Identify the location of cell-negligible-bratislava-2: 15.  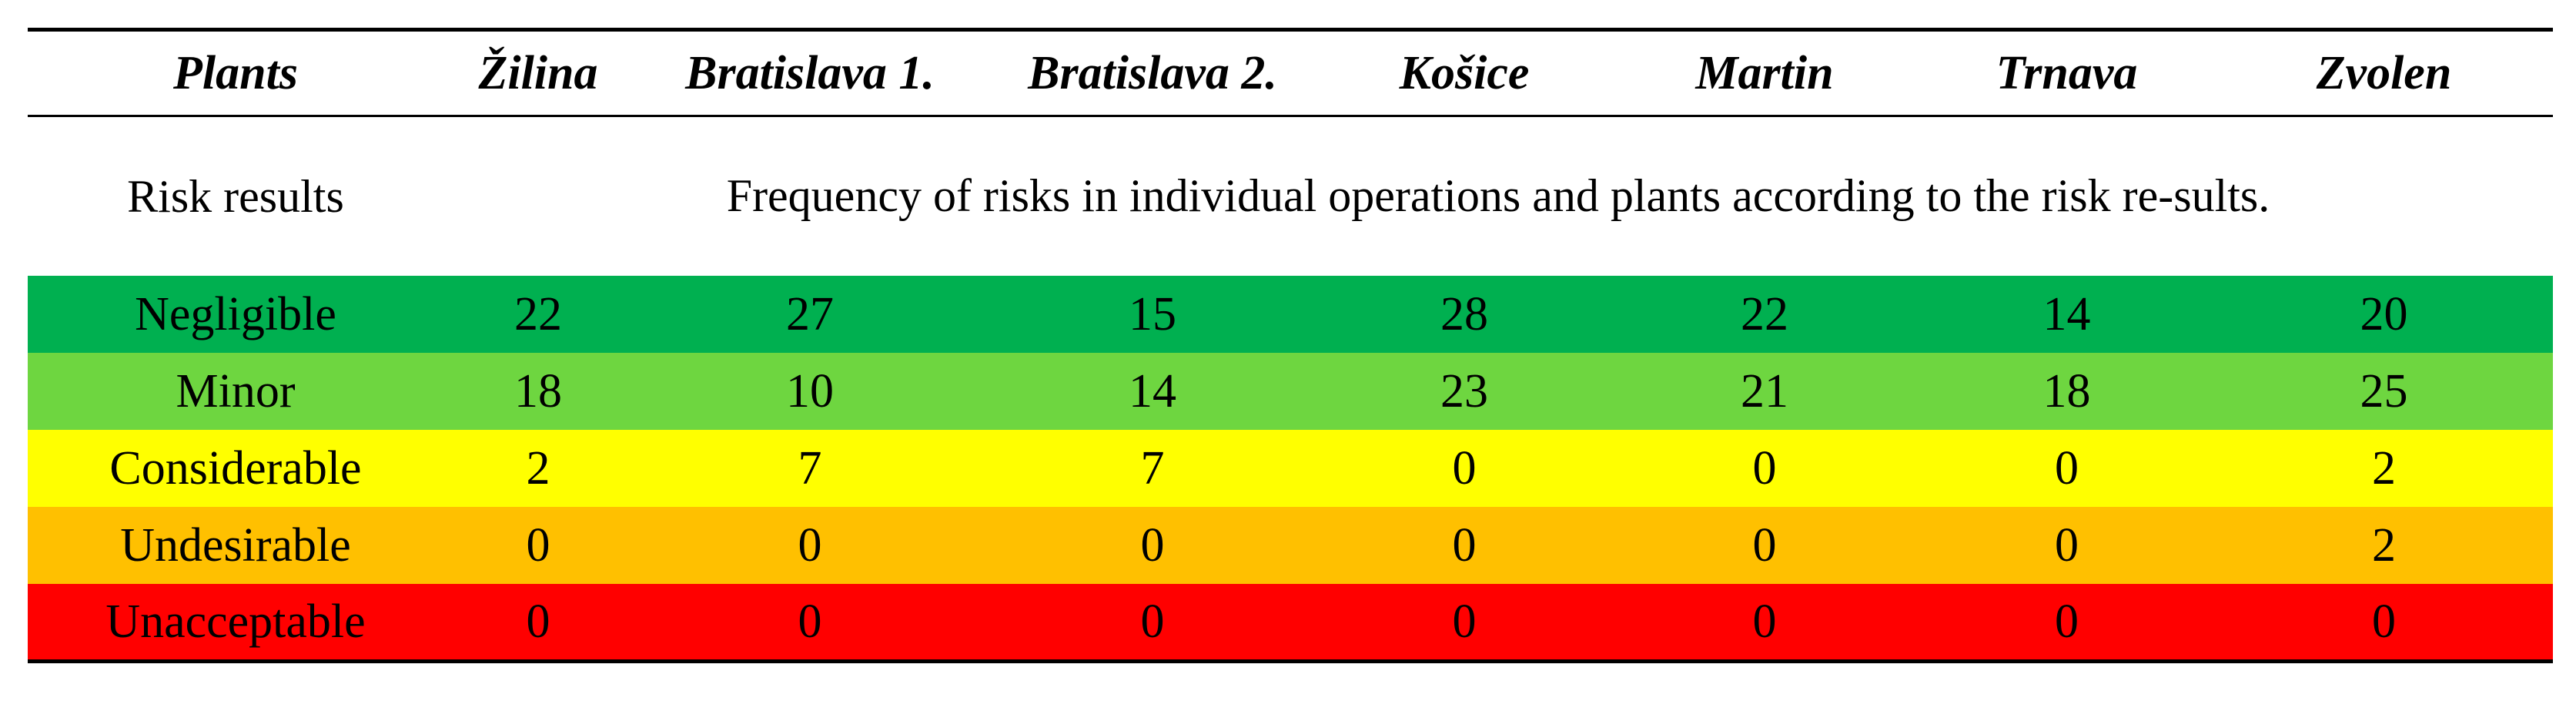
(1152, 314).